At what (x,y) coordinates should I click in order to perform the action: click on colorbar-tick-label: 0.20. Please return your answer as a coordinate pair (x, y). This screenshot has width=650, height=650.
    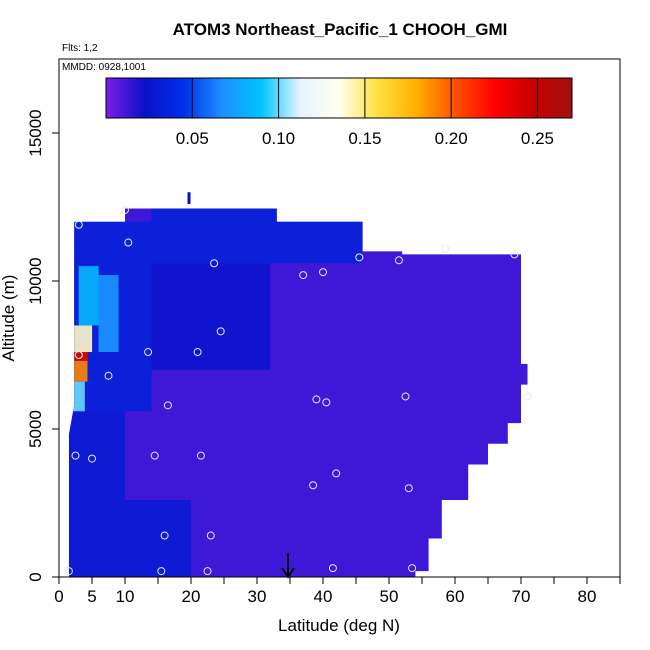
    Looking at the image, I should click on (451, 138).